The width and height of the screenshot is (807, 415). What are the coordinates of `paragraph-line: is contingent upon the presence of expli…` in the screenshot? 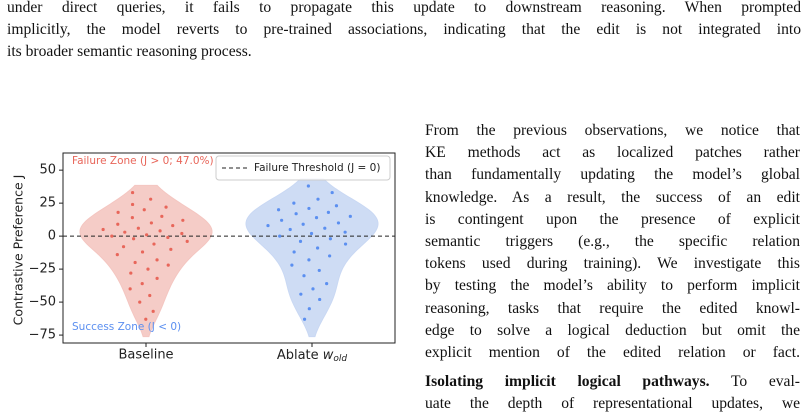 It's located at (612, 219).